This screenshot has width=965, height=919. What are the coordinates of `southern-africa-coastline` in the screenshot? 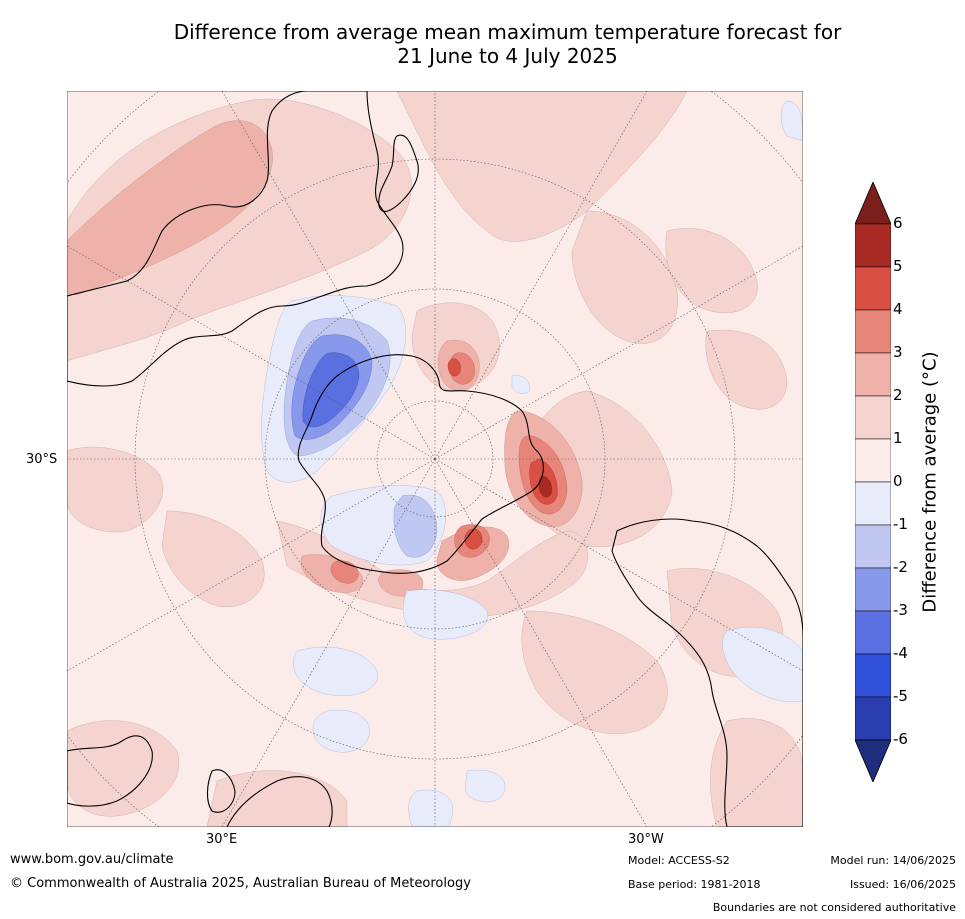 It's located at (279, 801).